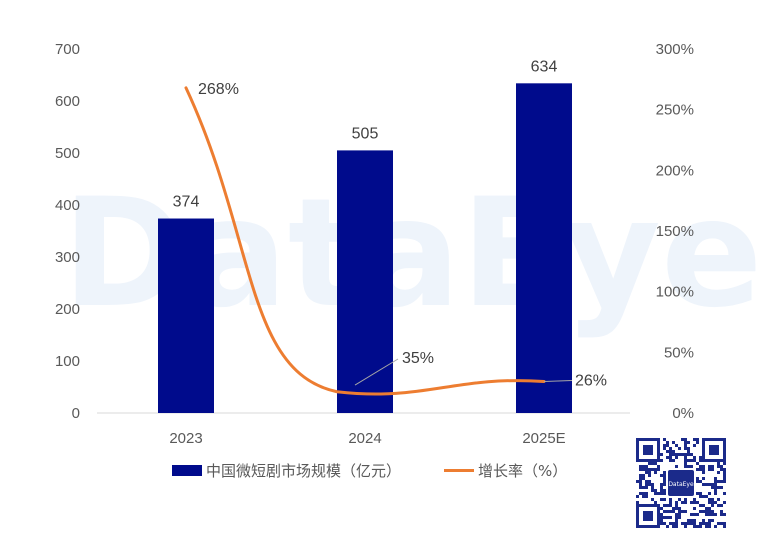 This screenshot has width=758, height=552. I want to click on right-y-tick-label: 100%, so click(675, 292).